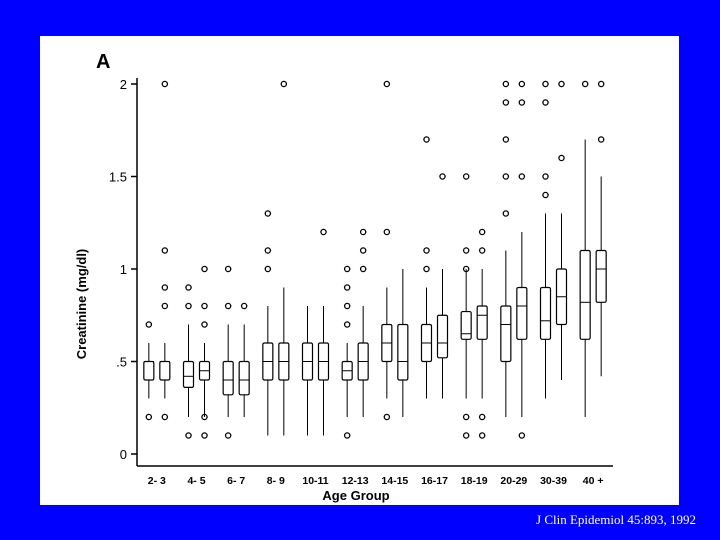 The image size is (720, 540). What do you see at coordinates (394, 481) in the screenshot?
I see `x-tick-label: 14-15` at bounding box center [394, 481].